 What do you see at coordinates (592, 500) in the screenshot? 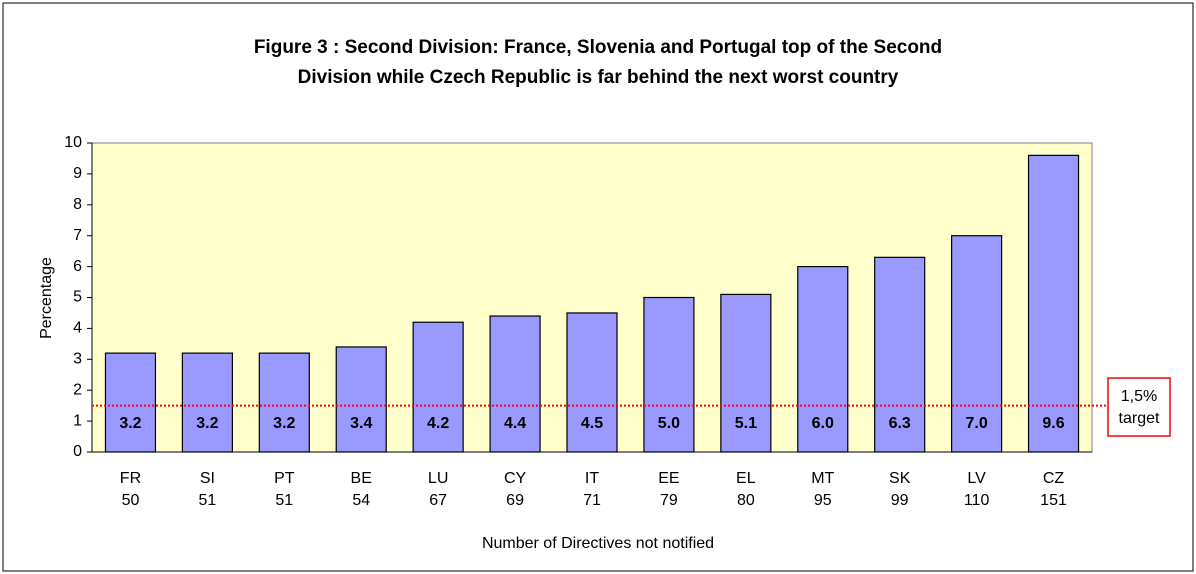
I see `x-tick-sublabel: 71` at bounding box center [592, 500].